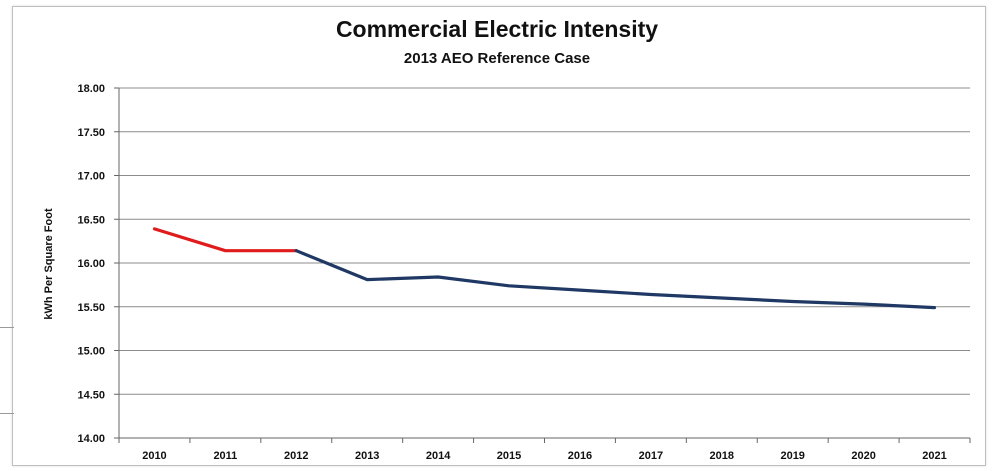  What do you see at coordinates (91, 308) in the screenshot?
I see `y-tick-label: 15.50` at bounding box center [91, 308].